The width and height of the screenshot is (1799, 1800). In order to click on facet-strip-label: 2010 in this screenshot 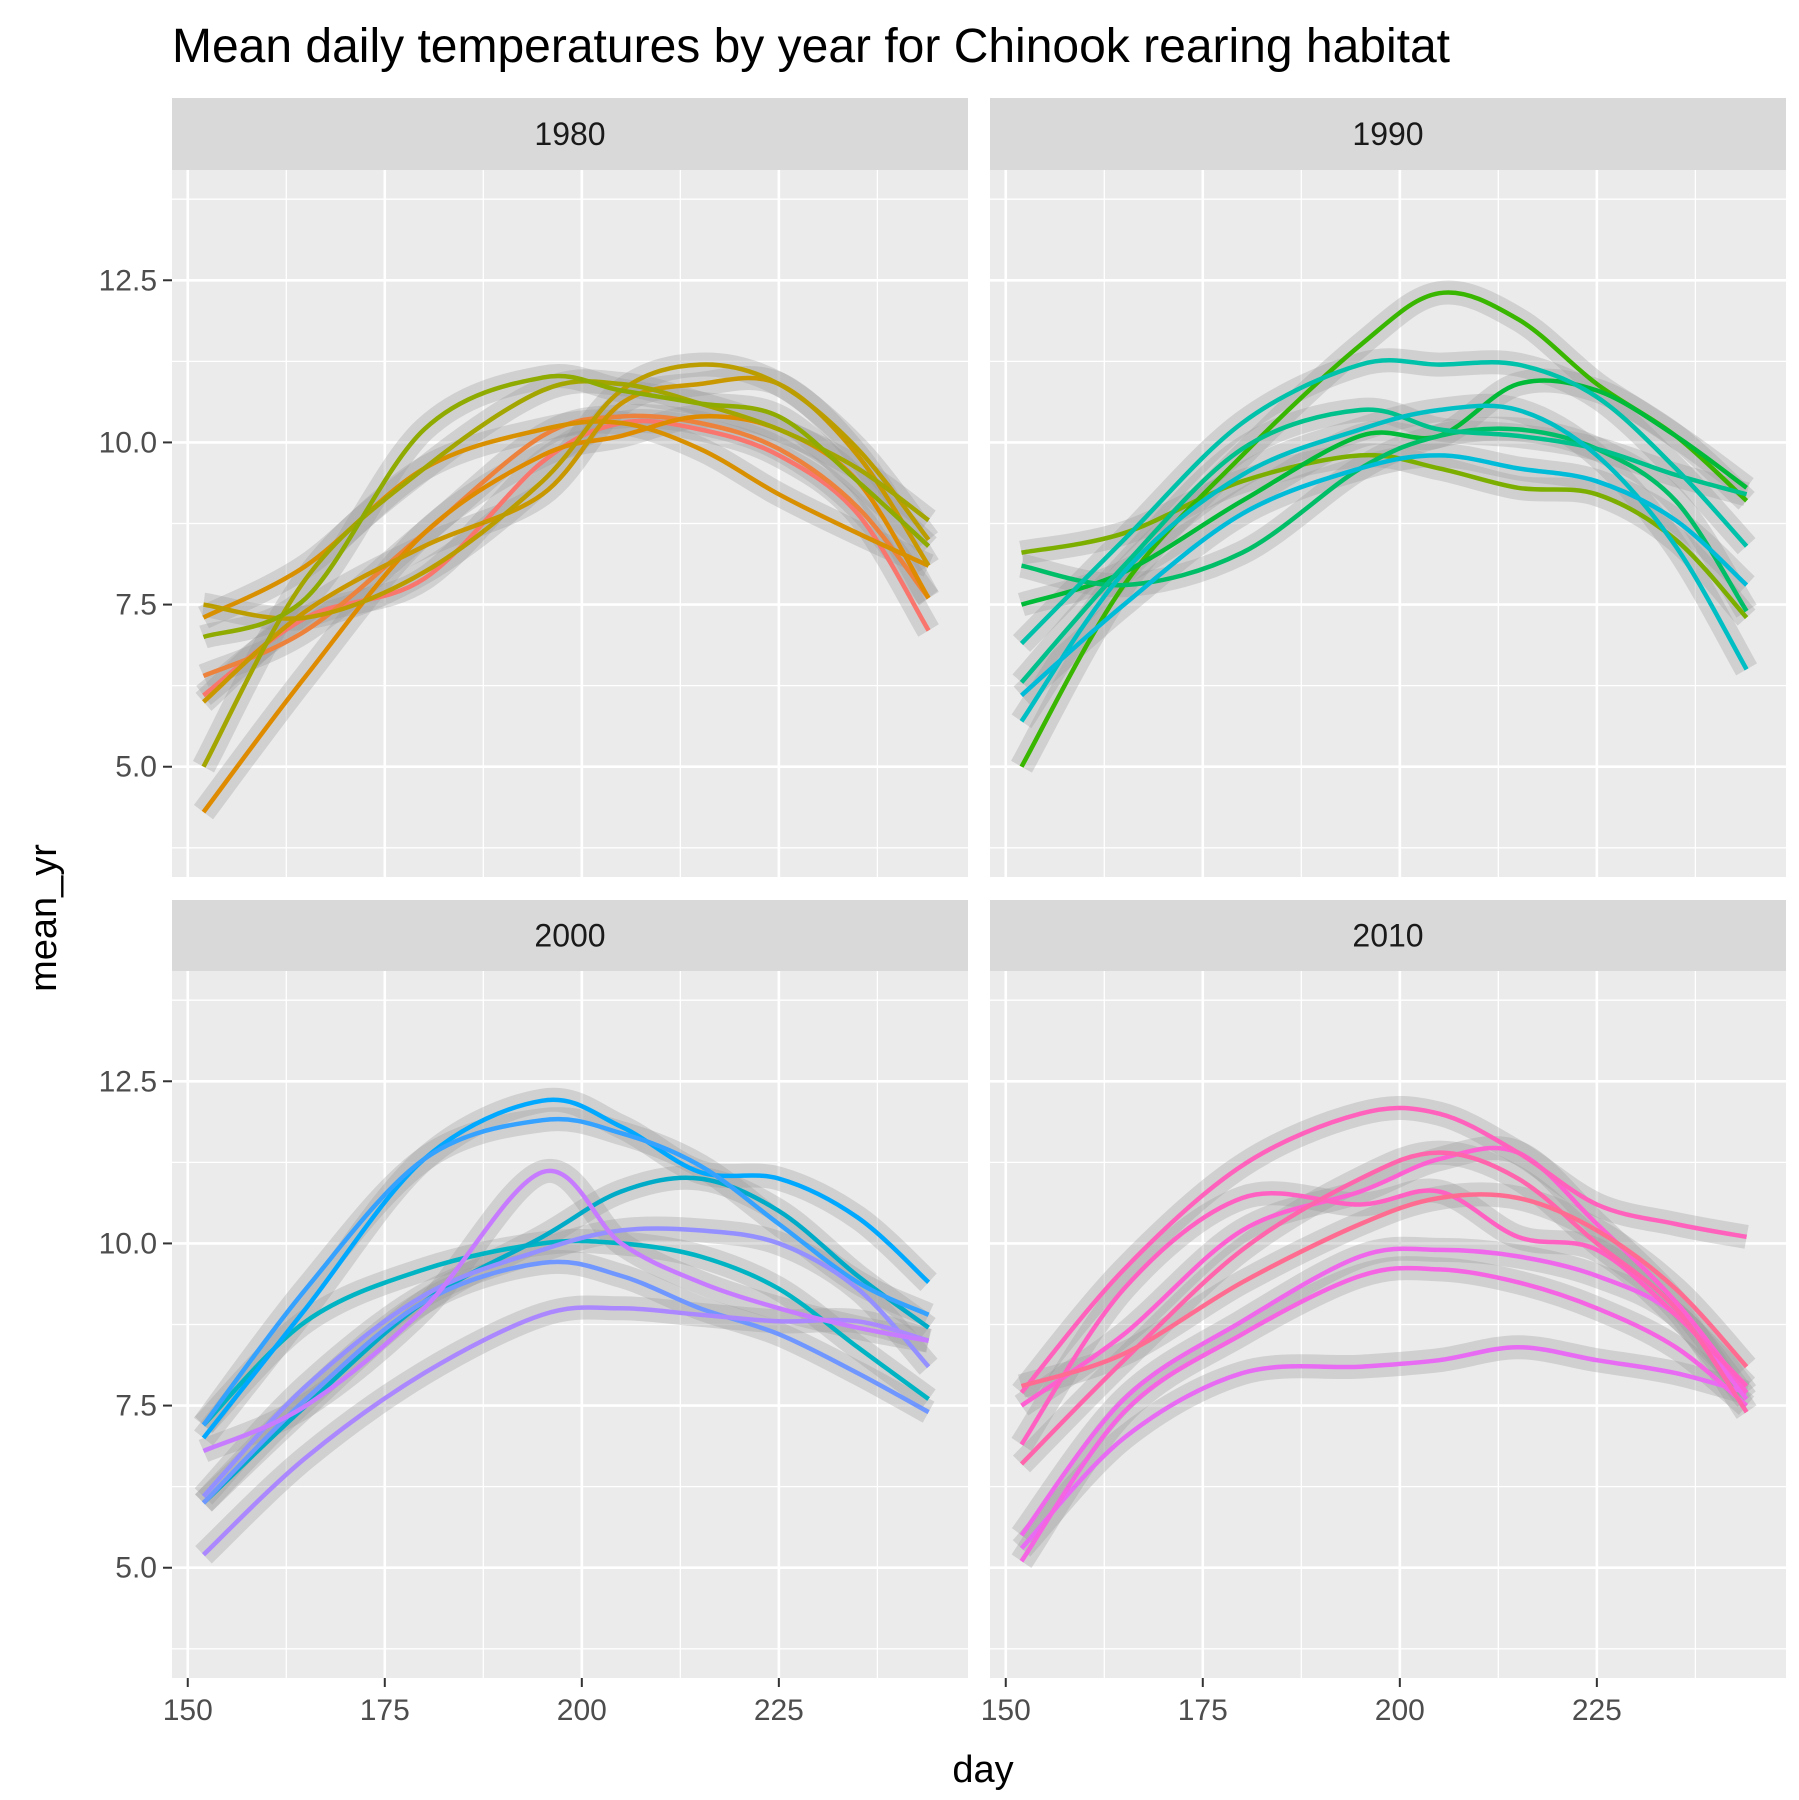, I will do `click(1387, 936)`.